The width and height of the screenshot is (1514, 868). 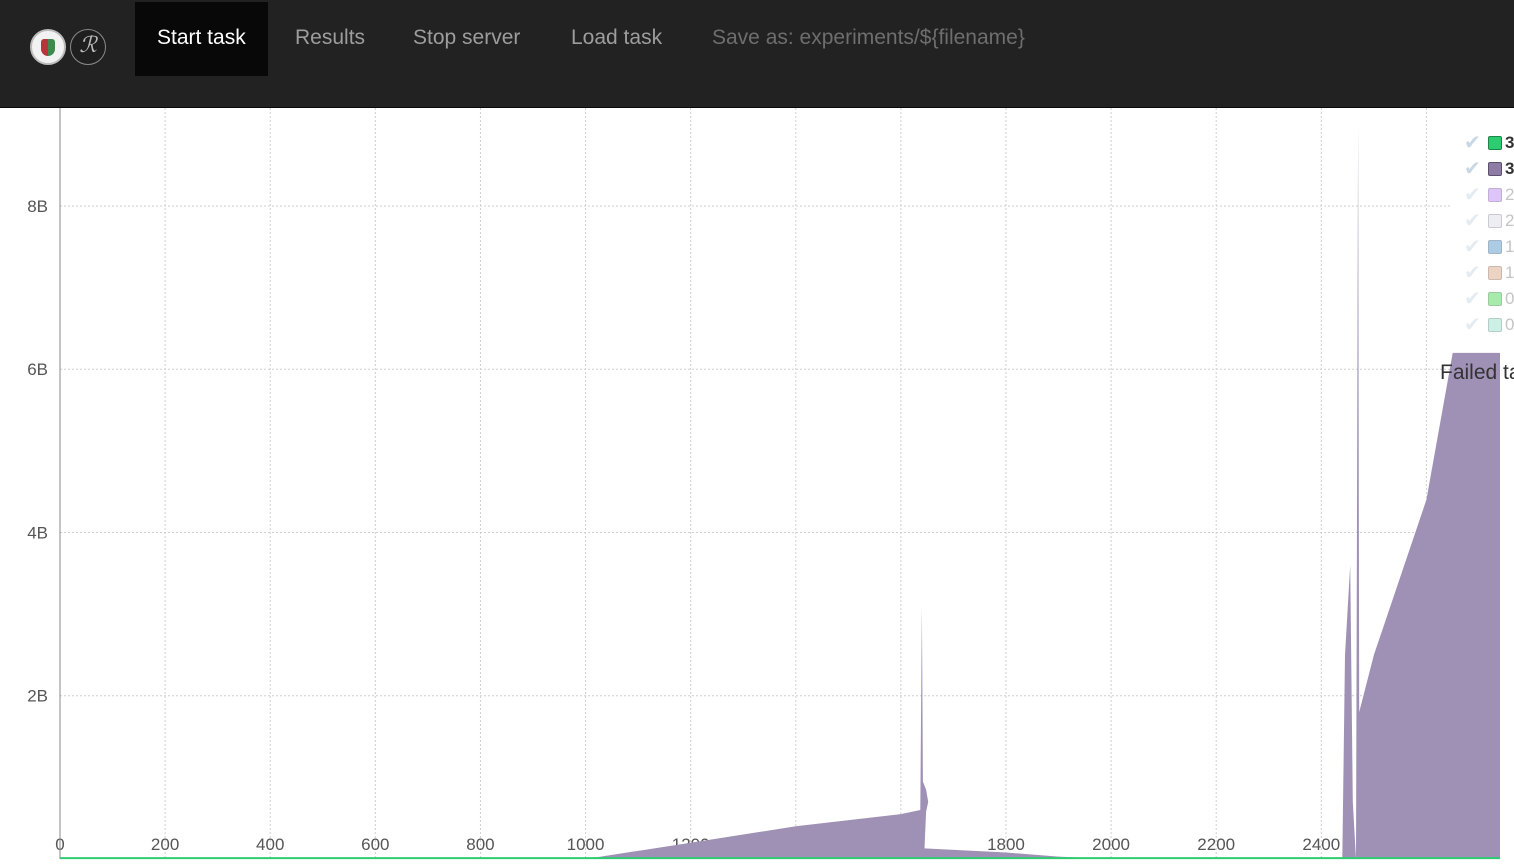 What do you see at coordinates (1321, 844) in the screenshot?
I see `x-tick-label: 2400` at bounding box center [1321, 844].